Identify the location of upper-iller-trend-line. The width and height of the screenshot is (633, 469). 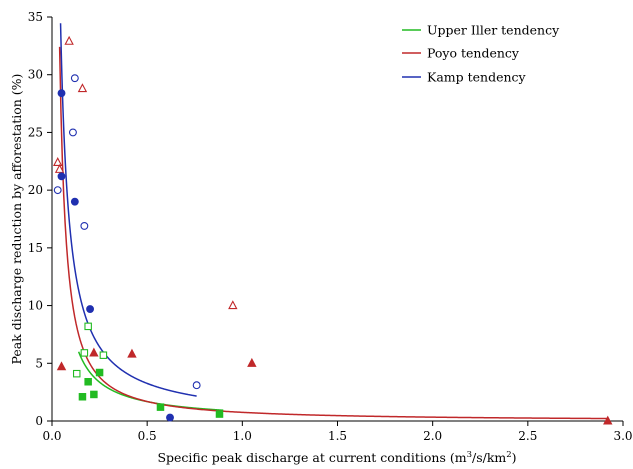
(150, 381).